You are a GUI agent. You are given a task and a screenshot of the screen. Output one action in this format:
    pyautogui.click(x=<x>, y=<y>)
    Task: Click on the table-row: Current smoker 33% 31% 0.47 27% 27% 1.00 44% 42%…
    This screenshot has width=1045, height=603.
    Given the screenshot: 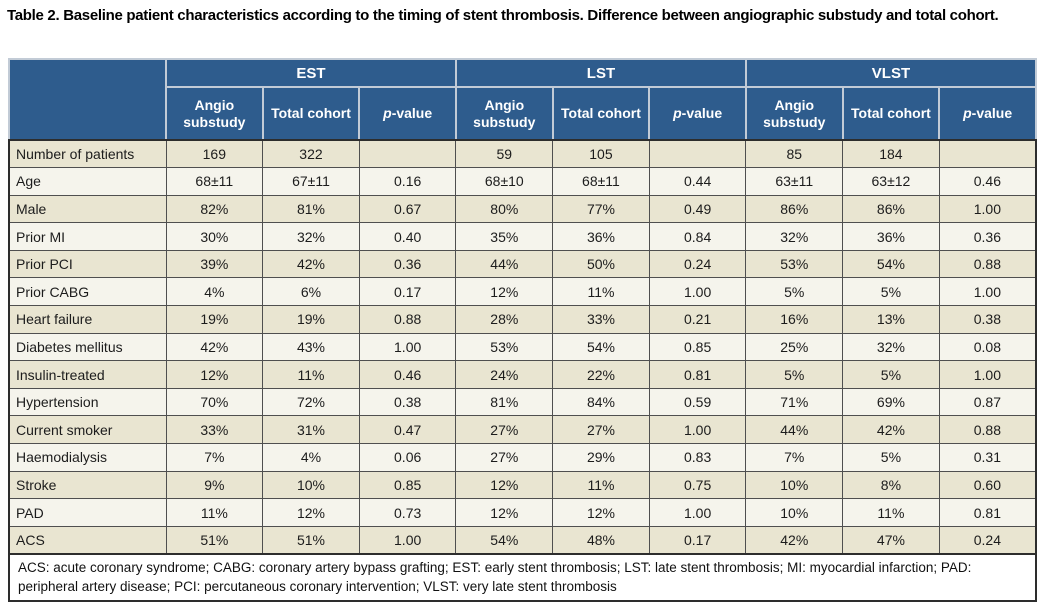 What is the action you would take?
    pyautogui.click(x=522, y=430)
    